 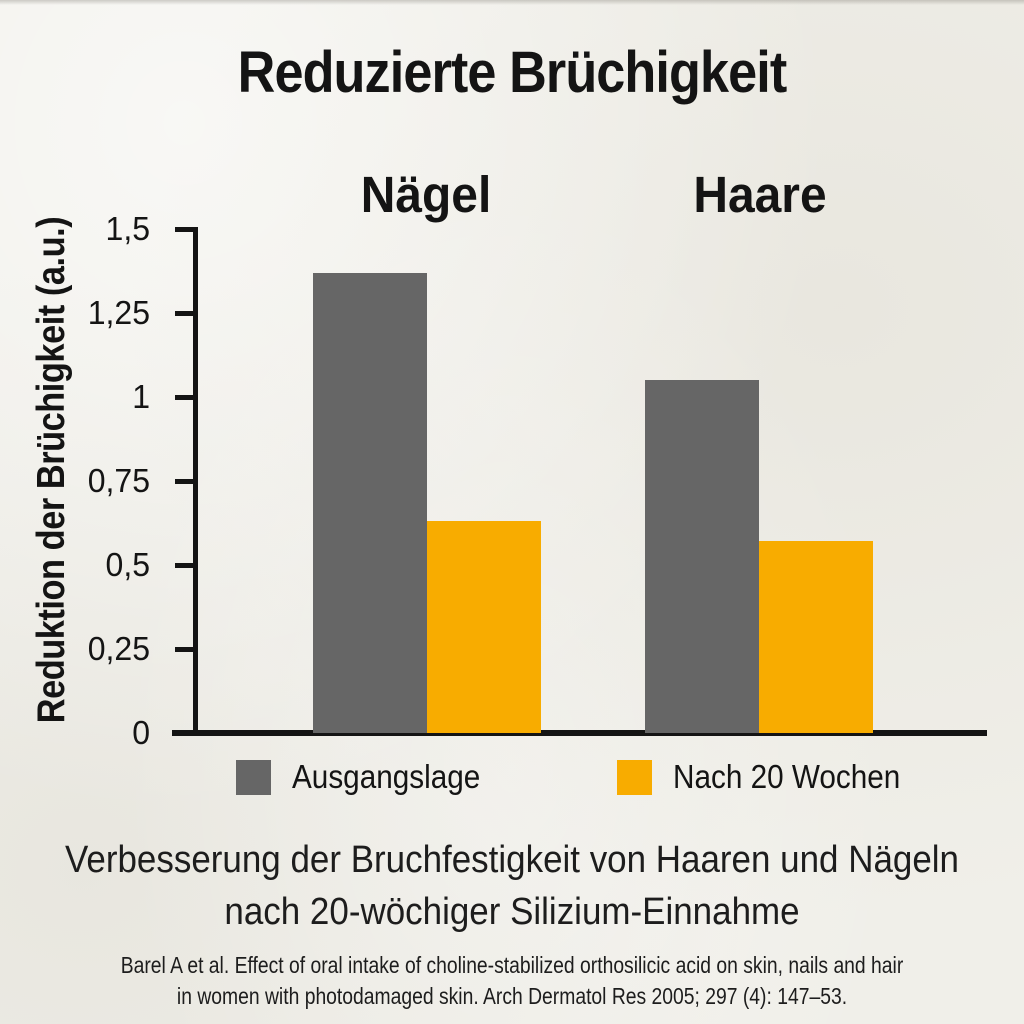 I want to click on bar-haare-nach-20-wochen, so click(x=816, y=637).